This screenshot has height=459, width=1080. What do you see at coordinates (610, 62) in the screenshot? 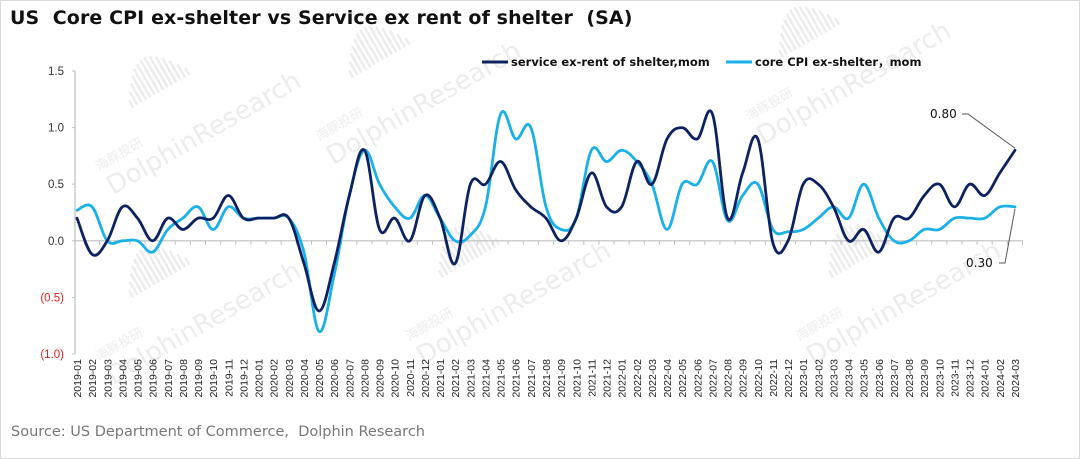
I see `legend-label: service ex-rent of shelter,mom` at bounding box center [610, 62].